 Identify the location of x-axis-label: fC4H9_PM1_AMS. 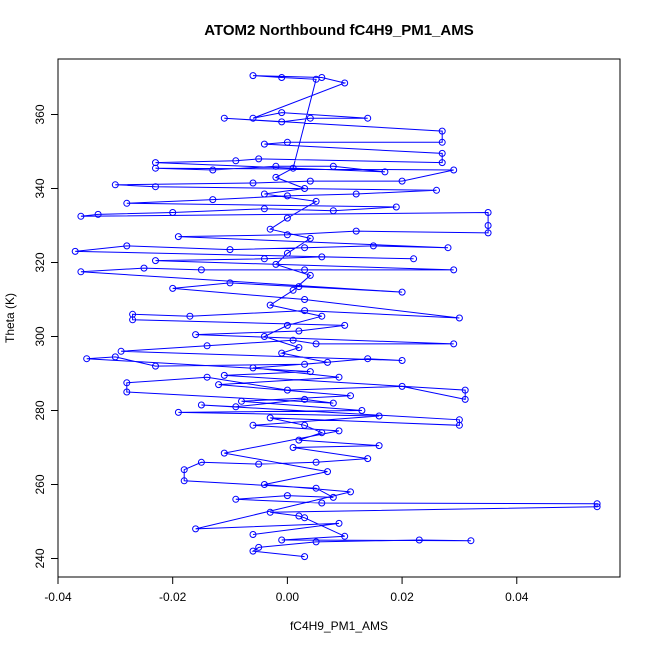
(339, 626).